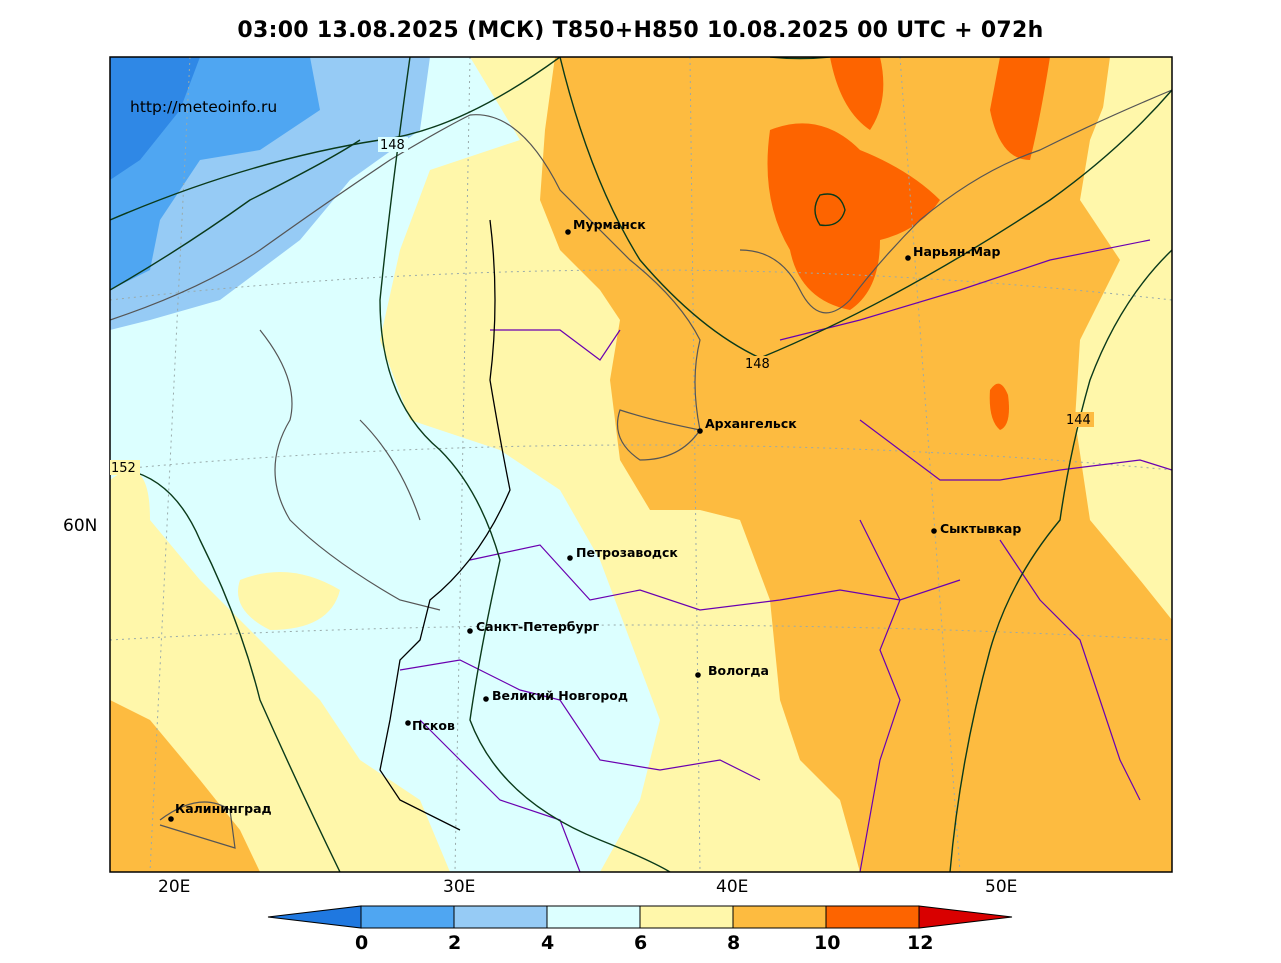 The width and height of the screenshot is (1281, 963). Describe the element at coordinates (445, 525) in the screenshot. I see `country-border` at that location.